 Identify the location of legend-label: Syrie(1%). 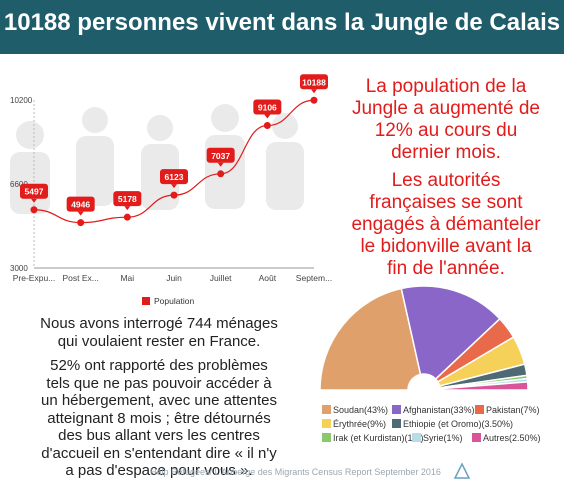
(443, 438).